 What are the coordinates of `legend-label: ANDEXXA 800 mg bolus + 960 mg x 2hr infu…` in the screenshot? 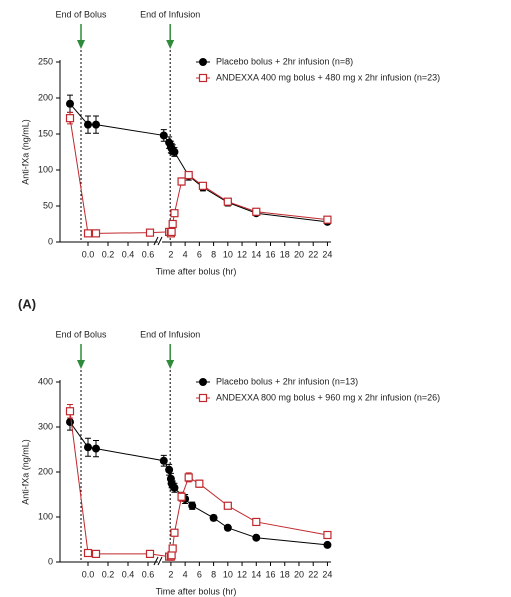 It's located at (328, 397).